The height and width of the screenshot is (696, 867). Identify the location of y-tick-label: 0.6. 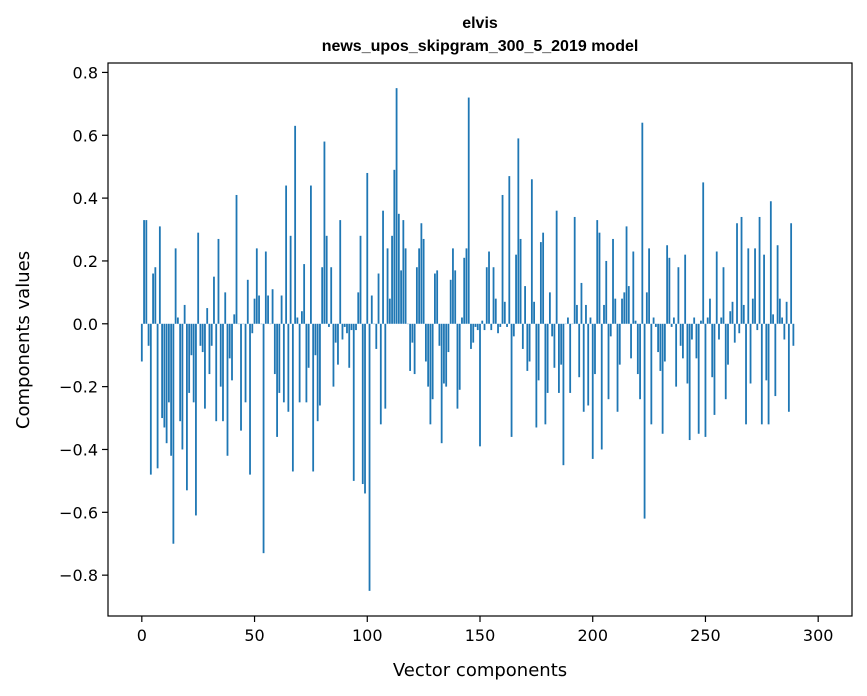
(85, 135).